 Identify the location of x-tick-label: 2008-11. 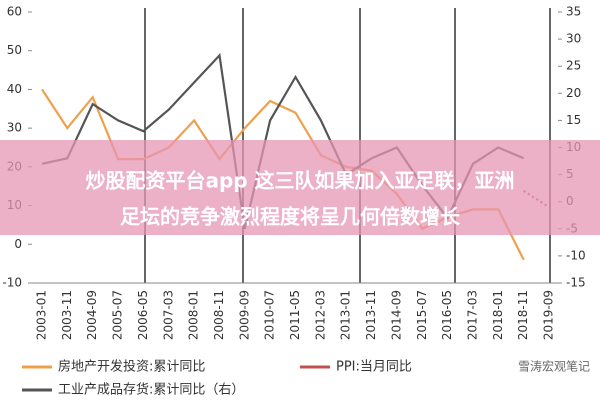
(219, 315).